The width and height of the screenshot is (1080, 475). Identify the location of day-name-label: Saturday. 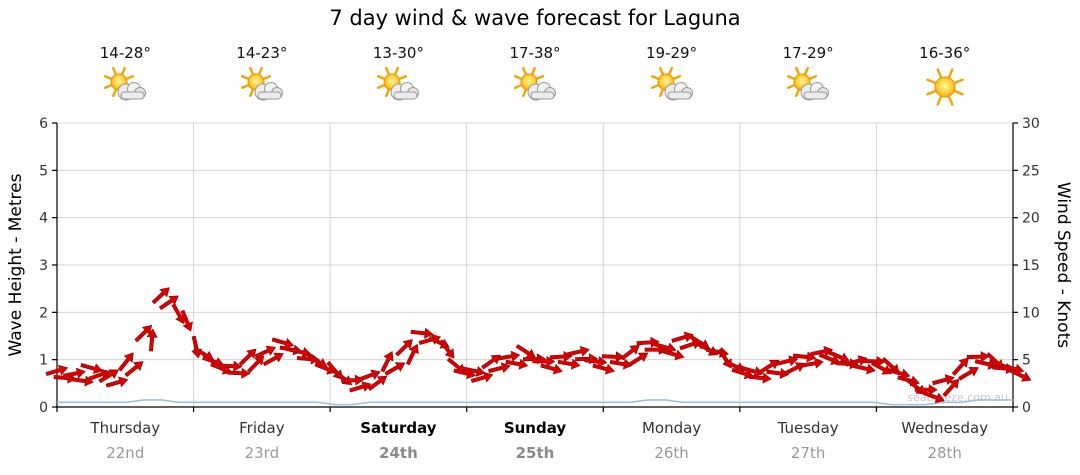
(398, 428).